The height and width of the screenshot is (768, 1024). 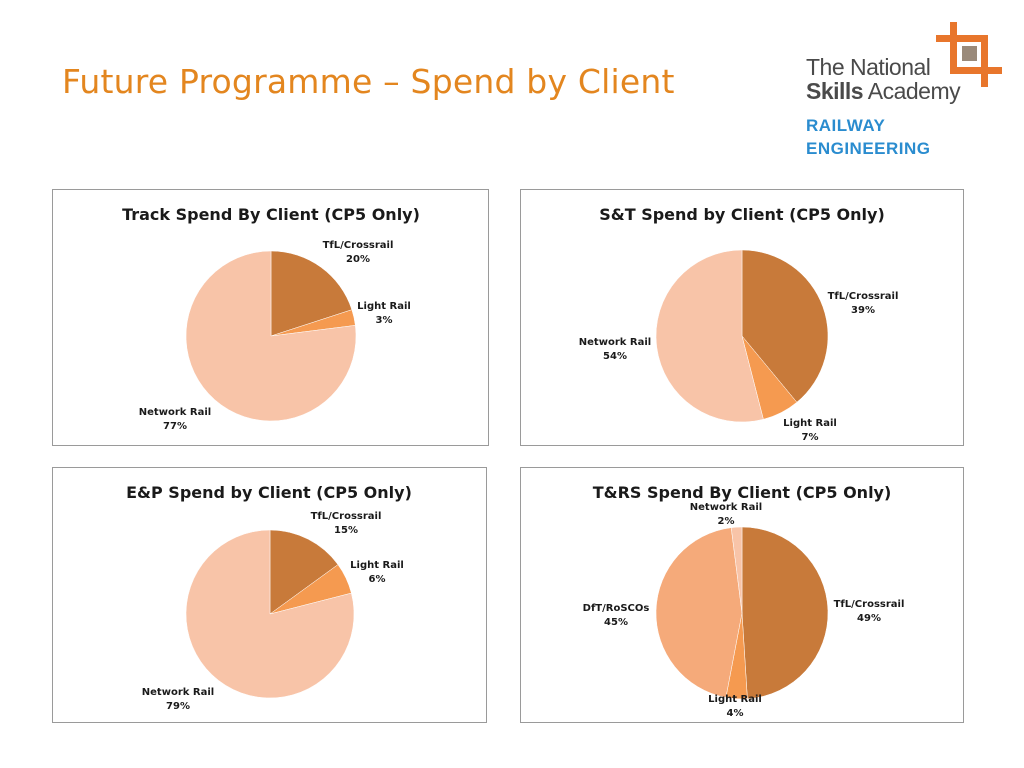 What do you see at coordinates (835, 91) in the screenshot?
I see `logo-text-skills: Skills` at bounding box center [835, 91].